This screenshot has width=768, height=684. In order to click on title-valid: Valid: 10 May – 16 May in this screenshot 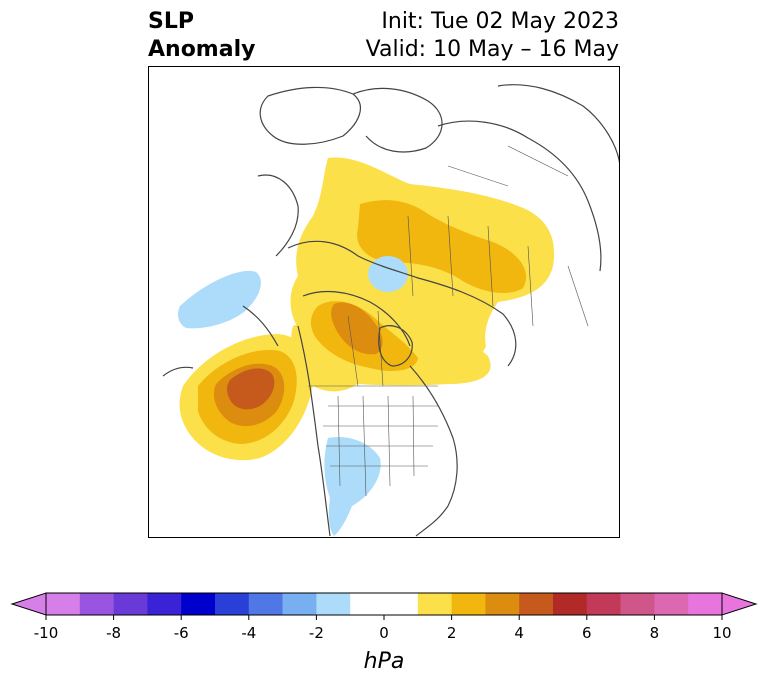, I will do `click(492, 49)`.